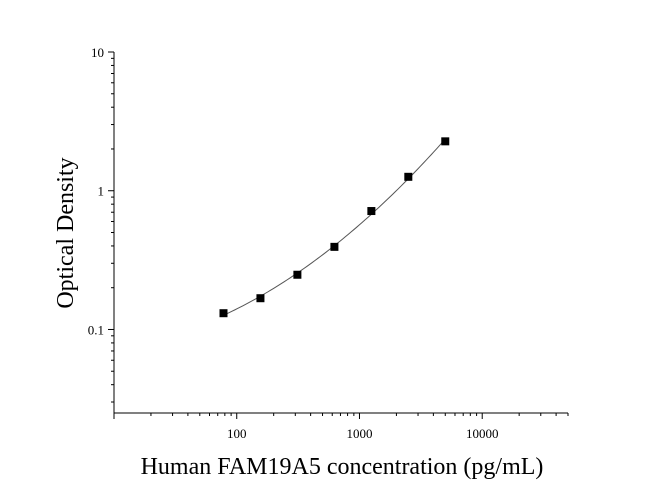 The height and width of the screenshot is (498, 657). What do you see at coordinates (482, 433) in the screenshot?
I see `x-tick-label: 10000` at bounding box center [482, 433].